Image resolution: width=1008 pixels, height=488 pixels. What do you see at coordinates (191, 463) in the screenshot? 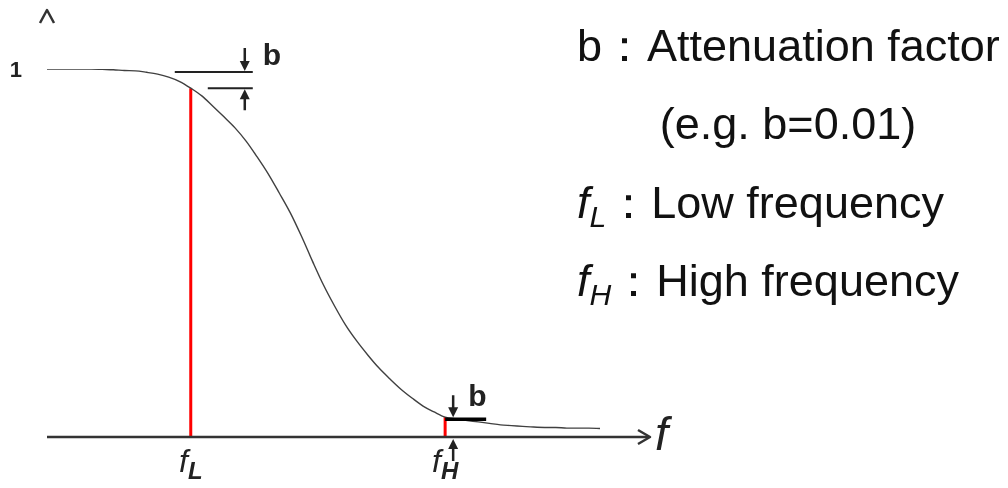
I see `x-tick-label: f$_{L}$` at bounding box center [191, 463].